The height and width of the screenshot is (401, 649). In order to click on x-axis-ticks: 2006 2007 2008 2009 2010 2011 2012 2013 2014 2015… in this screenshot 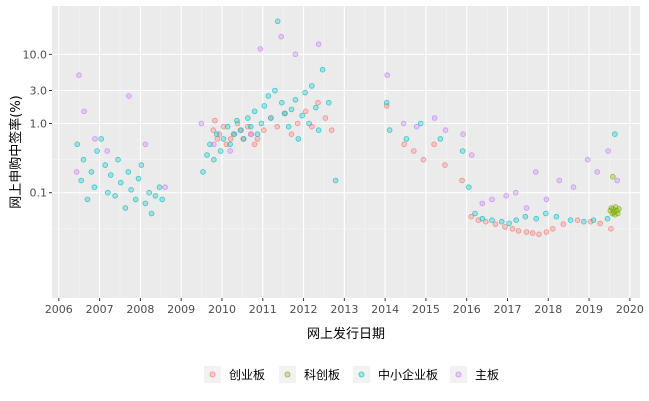, I will do `click(344, 307)`.